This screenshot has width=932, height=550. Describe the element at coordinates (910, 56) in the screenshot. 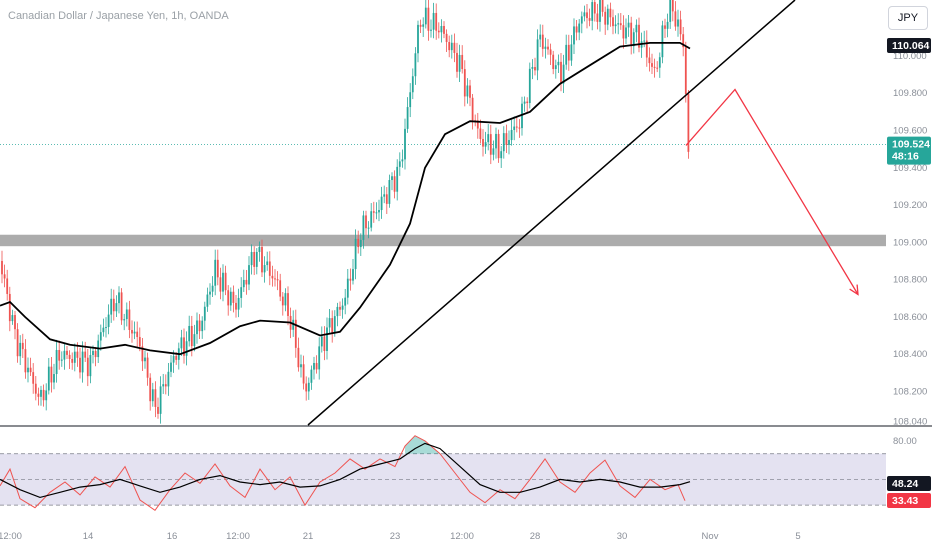

I see `y-tick-label: 110.000` at that location.